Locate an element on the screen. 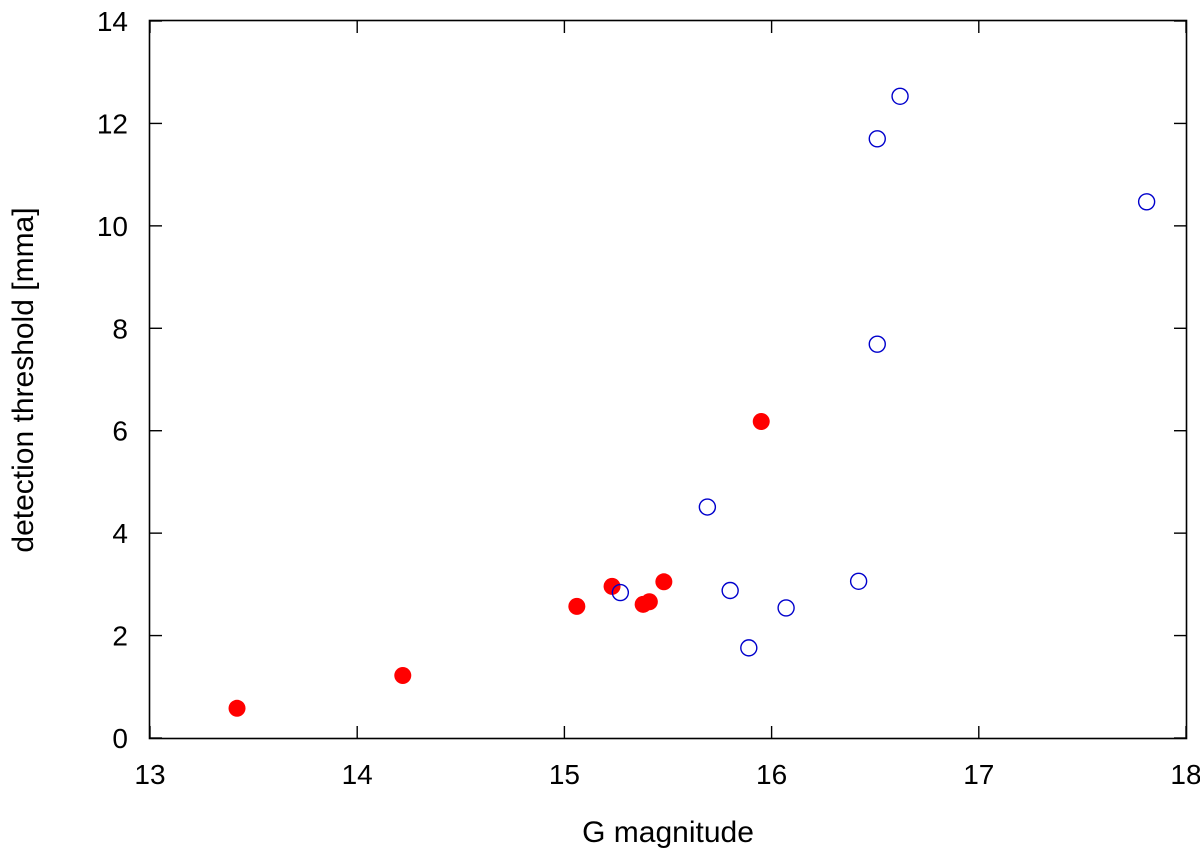  y-tick-label: 6 is located at coordinates (120, 431).